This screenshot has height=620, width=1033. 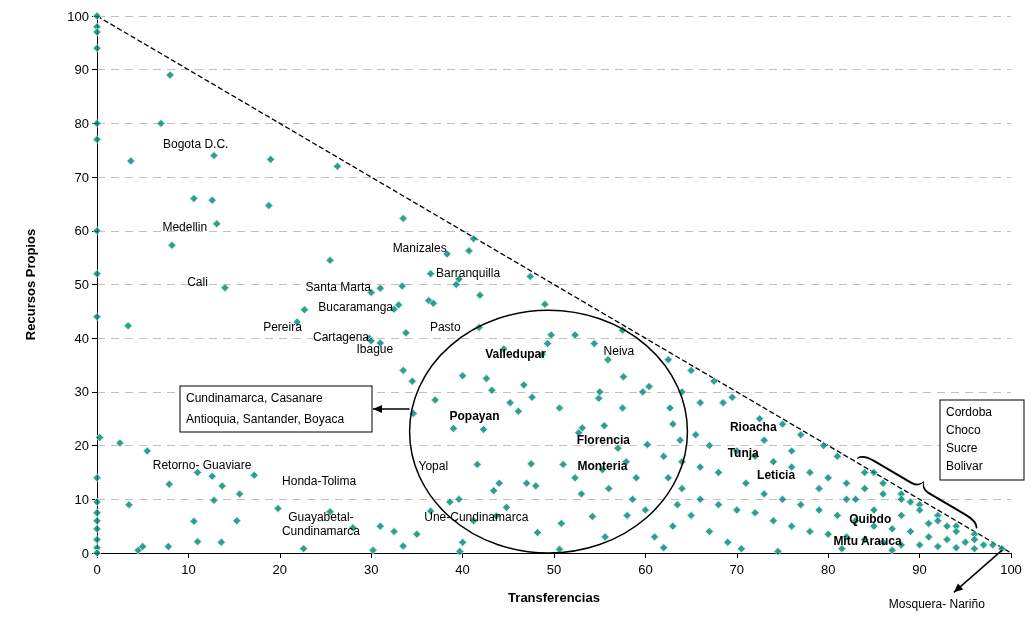 I want to click on x-tick-label: 20, so click(x=280, y=569).